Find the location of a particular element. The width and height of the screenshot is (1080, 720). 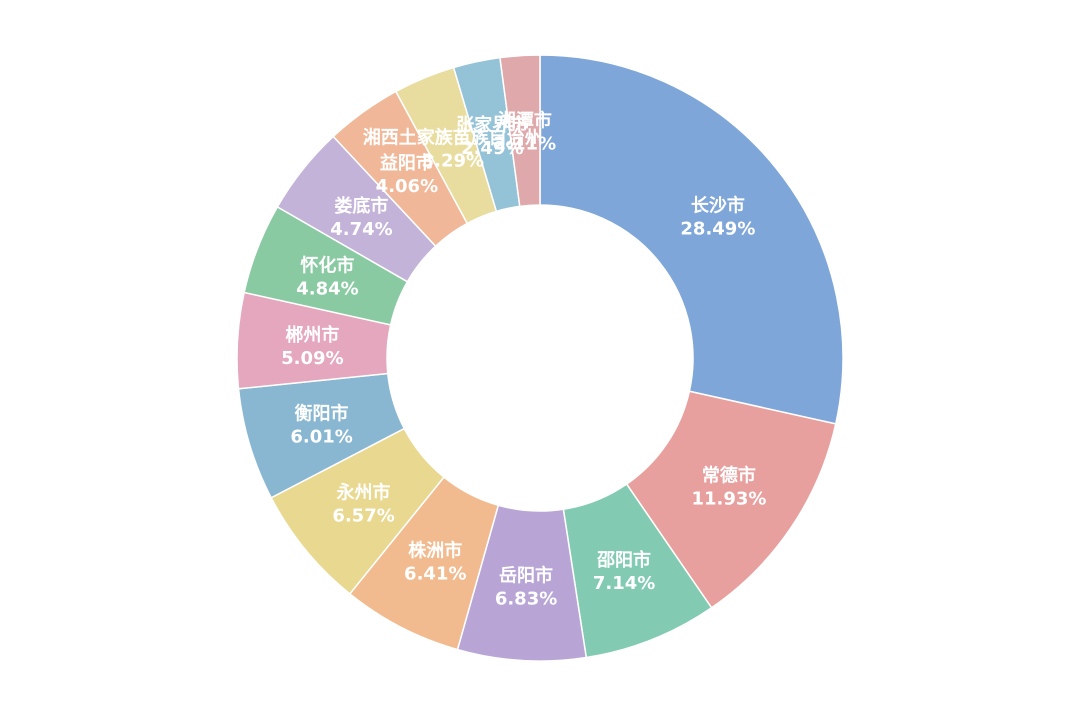

slice-label-9: 娄底市 is located at coordinates (361, 206).